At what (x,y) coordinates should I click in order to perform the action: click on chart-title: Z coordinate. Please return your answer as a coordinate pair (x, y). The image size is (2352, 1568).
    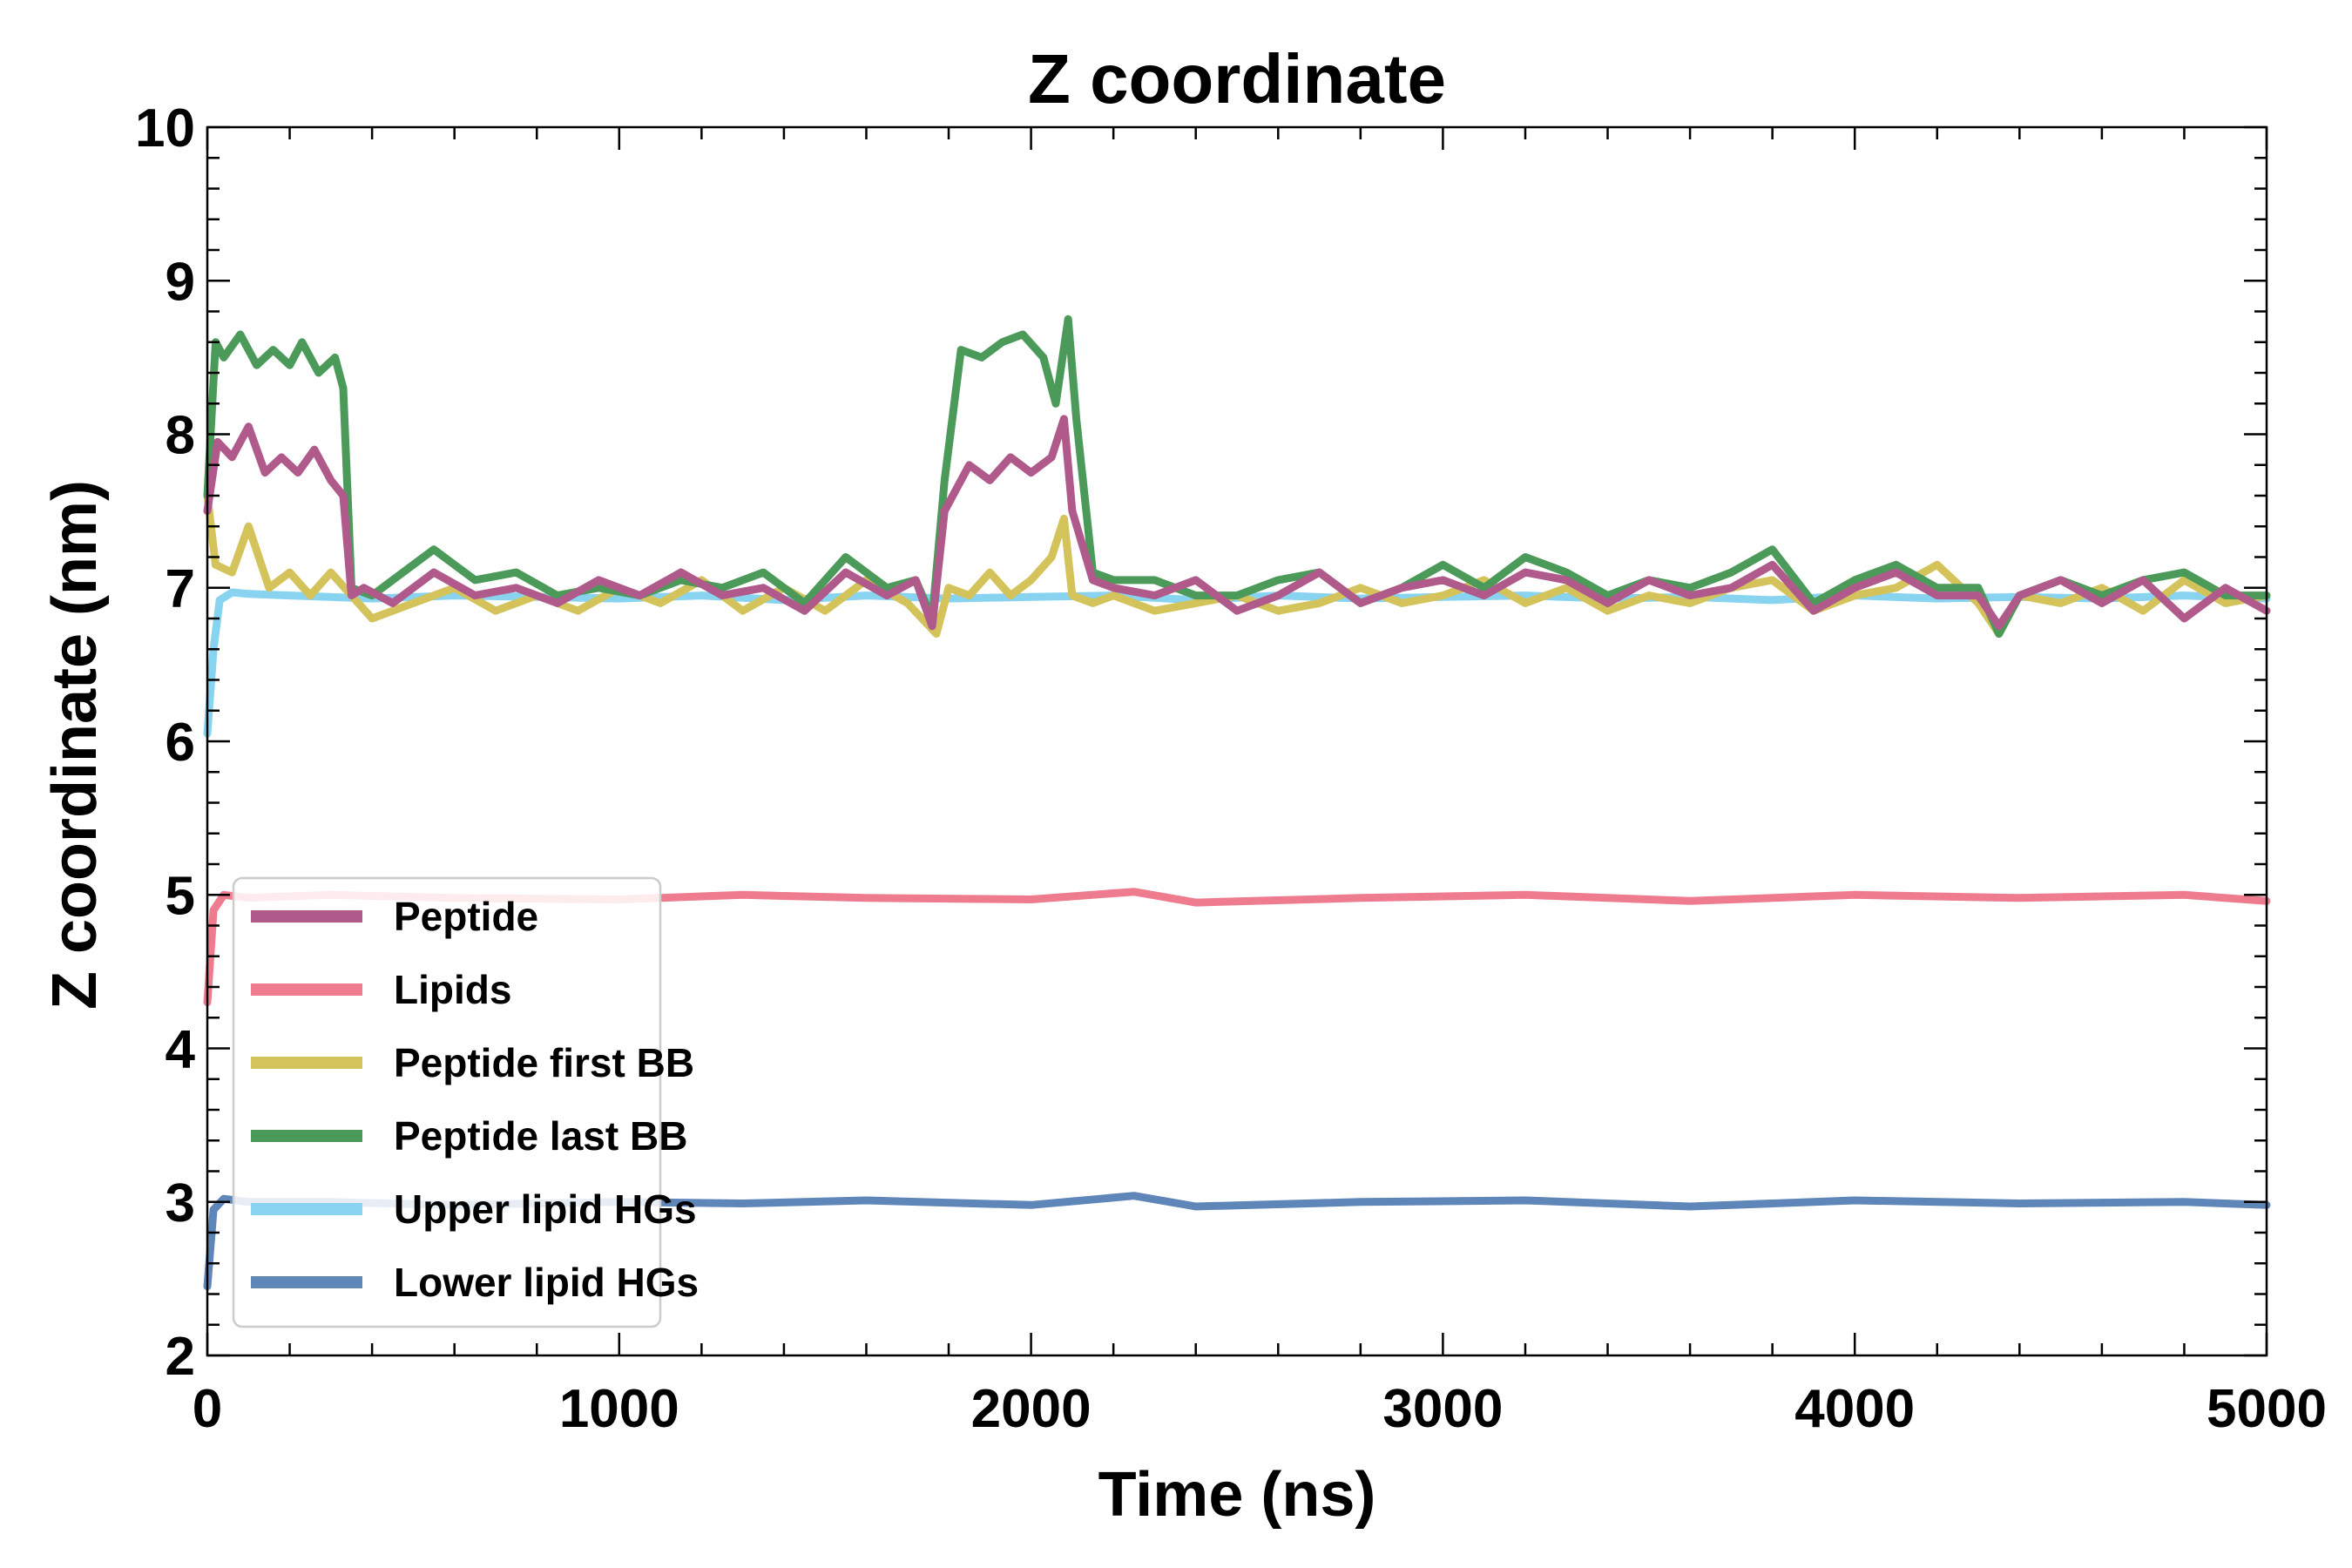
    Looking at the image, I should click on (1237, 79).